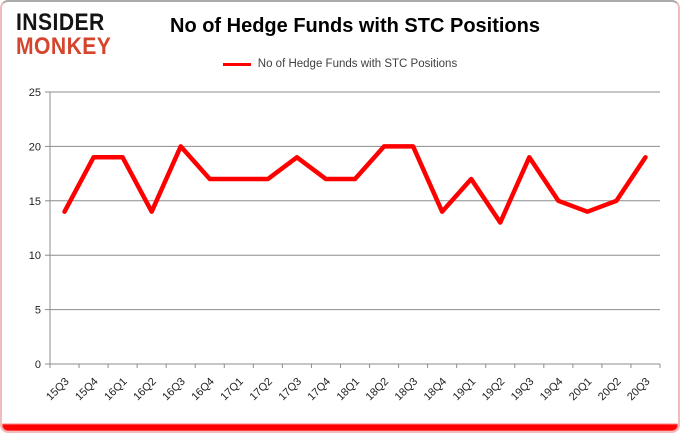  What do you see at coordinates (64, 46) in the screenshot?
I see `logo-line2: MONKEY` at bounding box center [64, 46].